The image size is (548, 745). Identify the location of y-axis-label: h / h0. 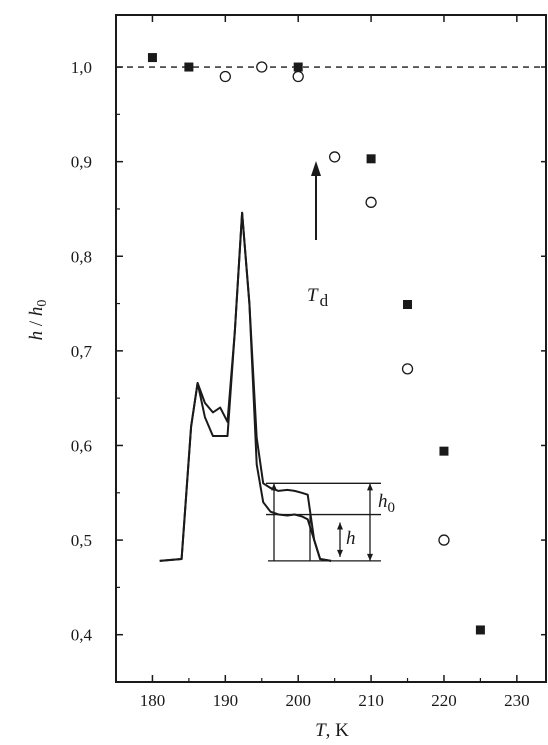
(38, 320).